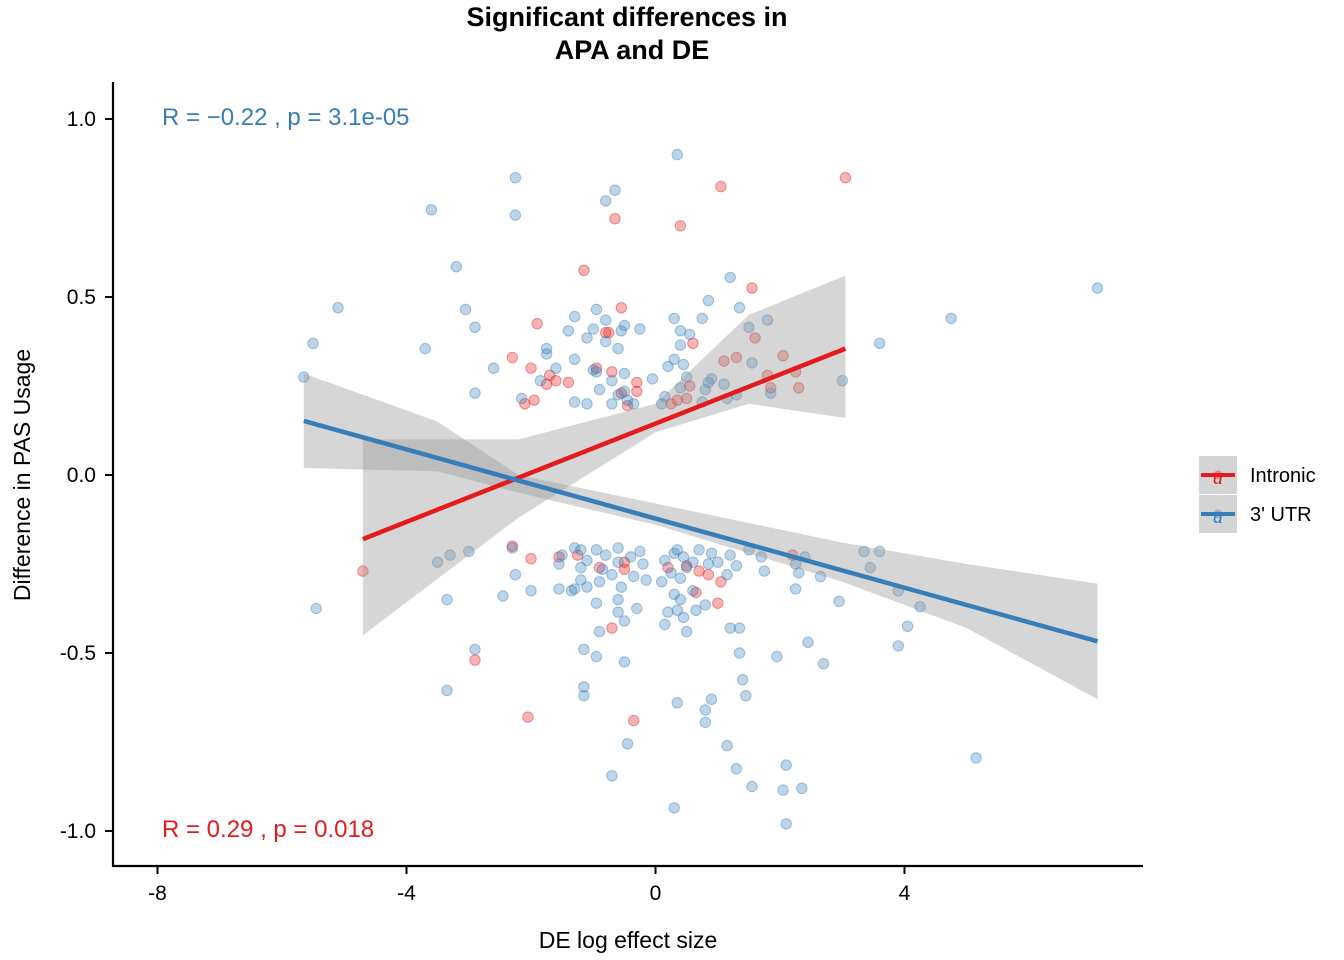 Image resolution: width=1344 pixels, height=960 pixels. Describe the element at coordinates (1218, 514) in the screenshot. I see `legend-key-3utr-point` at that location.